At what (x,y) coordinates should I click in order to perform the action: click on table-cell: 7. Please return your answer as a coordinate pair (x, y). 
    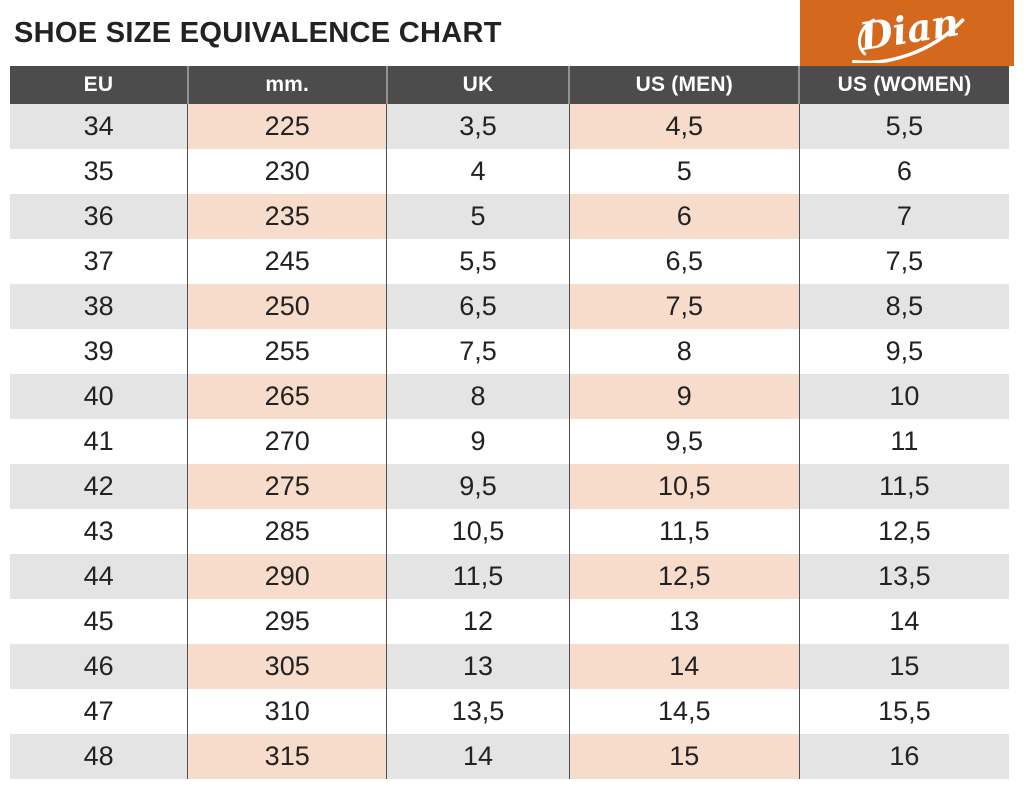
    Looking at the image, I should click on (903, 216).